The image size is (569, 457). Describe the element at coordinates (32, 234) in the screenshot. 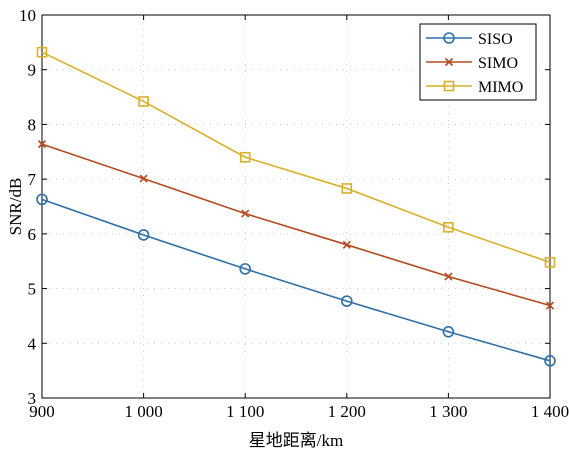

I see `y-tick-label: 6` at that location.